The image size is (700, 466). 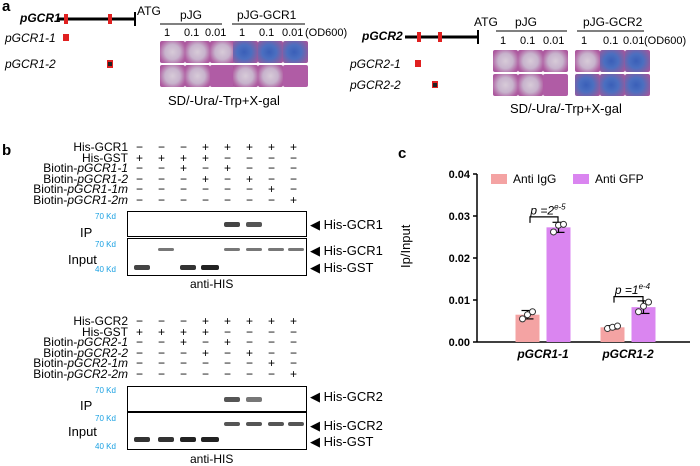 I want to click on p-value-base: p =1, so click(x=626, y=290).